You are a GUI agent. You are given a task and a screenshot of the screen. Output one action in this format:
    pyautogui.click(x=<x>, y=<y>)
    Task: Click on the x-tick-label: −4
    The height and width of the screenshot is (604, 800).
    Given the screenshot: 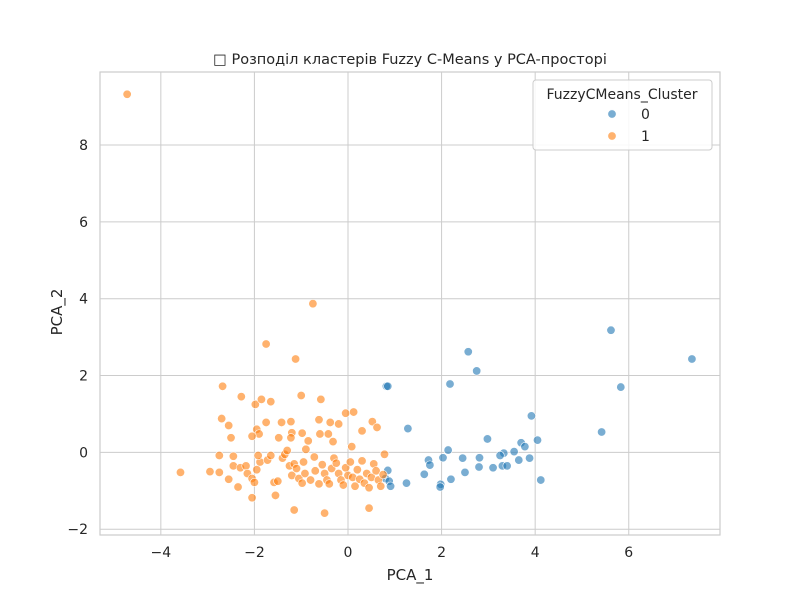 What is the action you would take?
    pyautogui.click(x=161, y=553)
    